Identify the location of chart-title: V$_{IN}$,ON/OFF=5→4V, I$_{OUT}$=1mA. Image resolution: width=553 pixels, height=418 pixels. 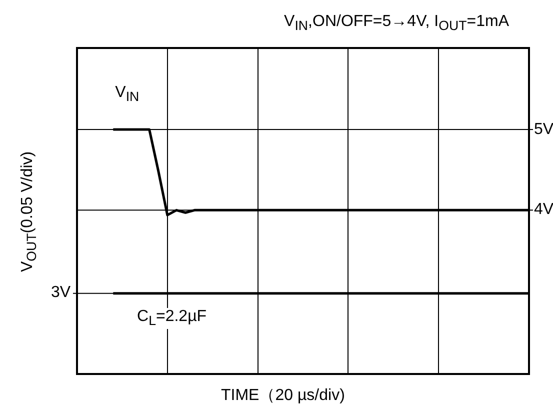
(396, 23).